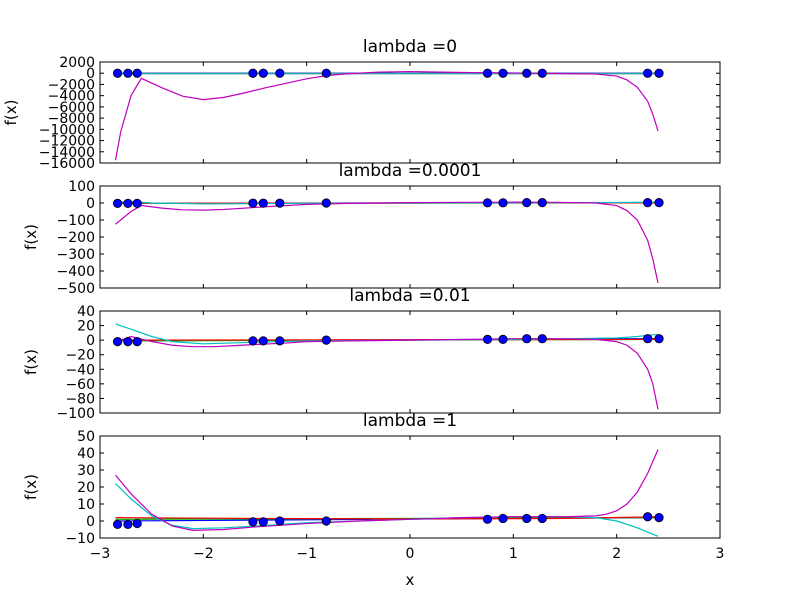  I want to click on panel-0-ytick-label: −16000, so click(67, 164).